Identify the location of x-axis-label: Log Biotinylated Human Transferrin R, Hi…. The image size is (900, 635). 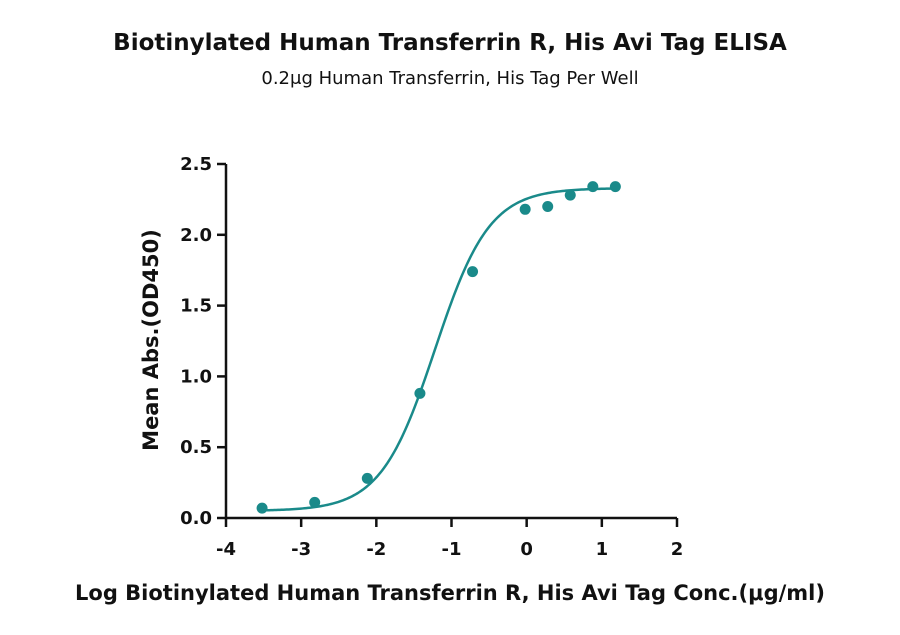
(450, 593).